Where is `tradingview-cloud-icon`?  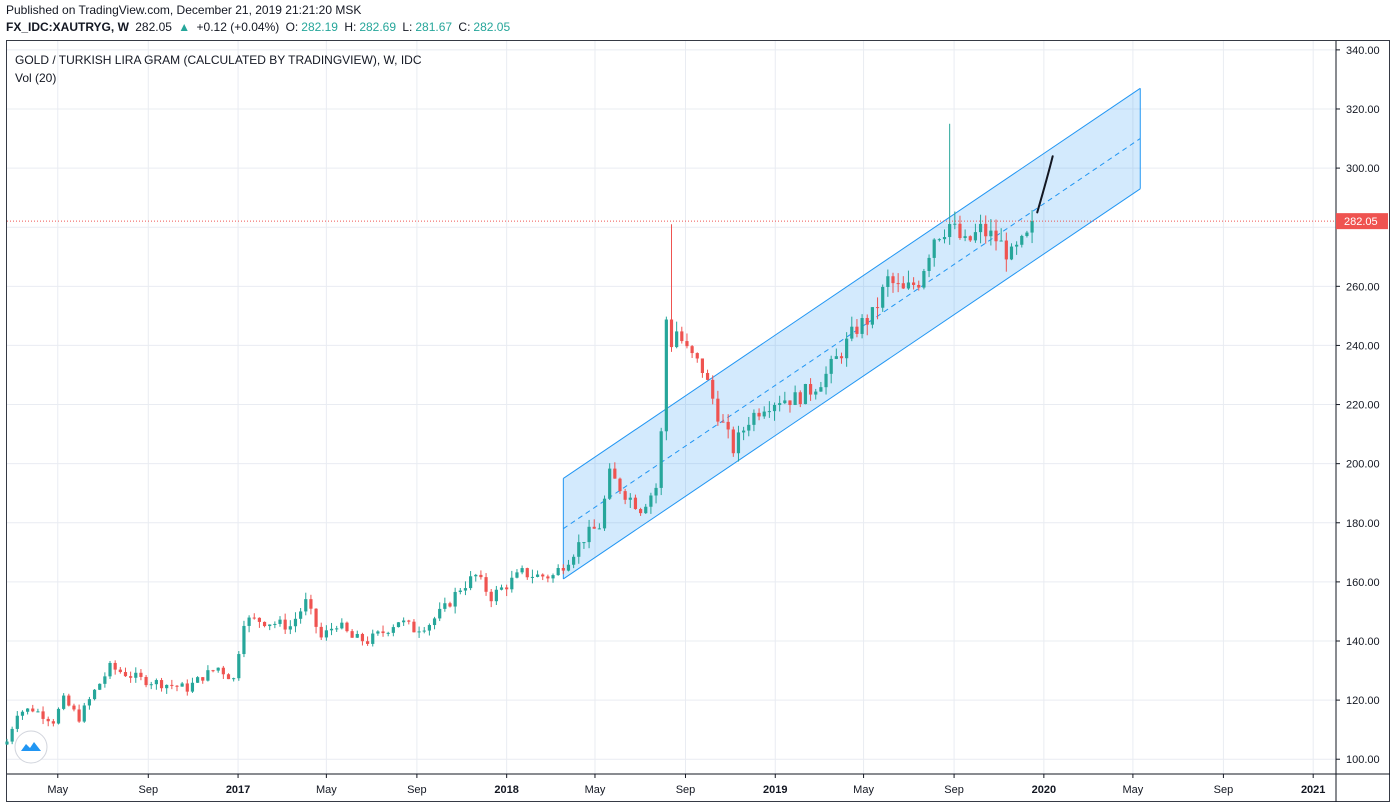 tradingview-cloud-icon is located at coordinates (31, 747).